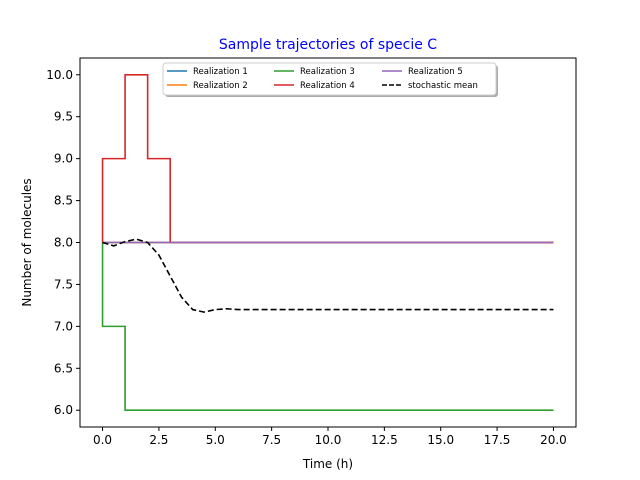 This screenshot has width=640, height=480. I want to click on x-axis-label: Time (h), so click(327, 464).